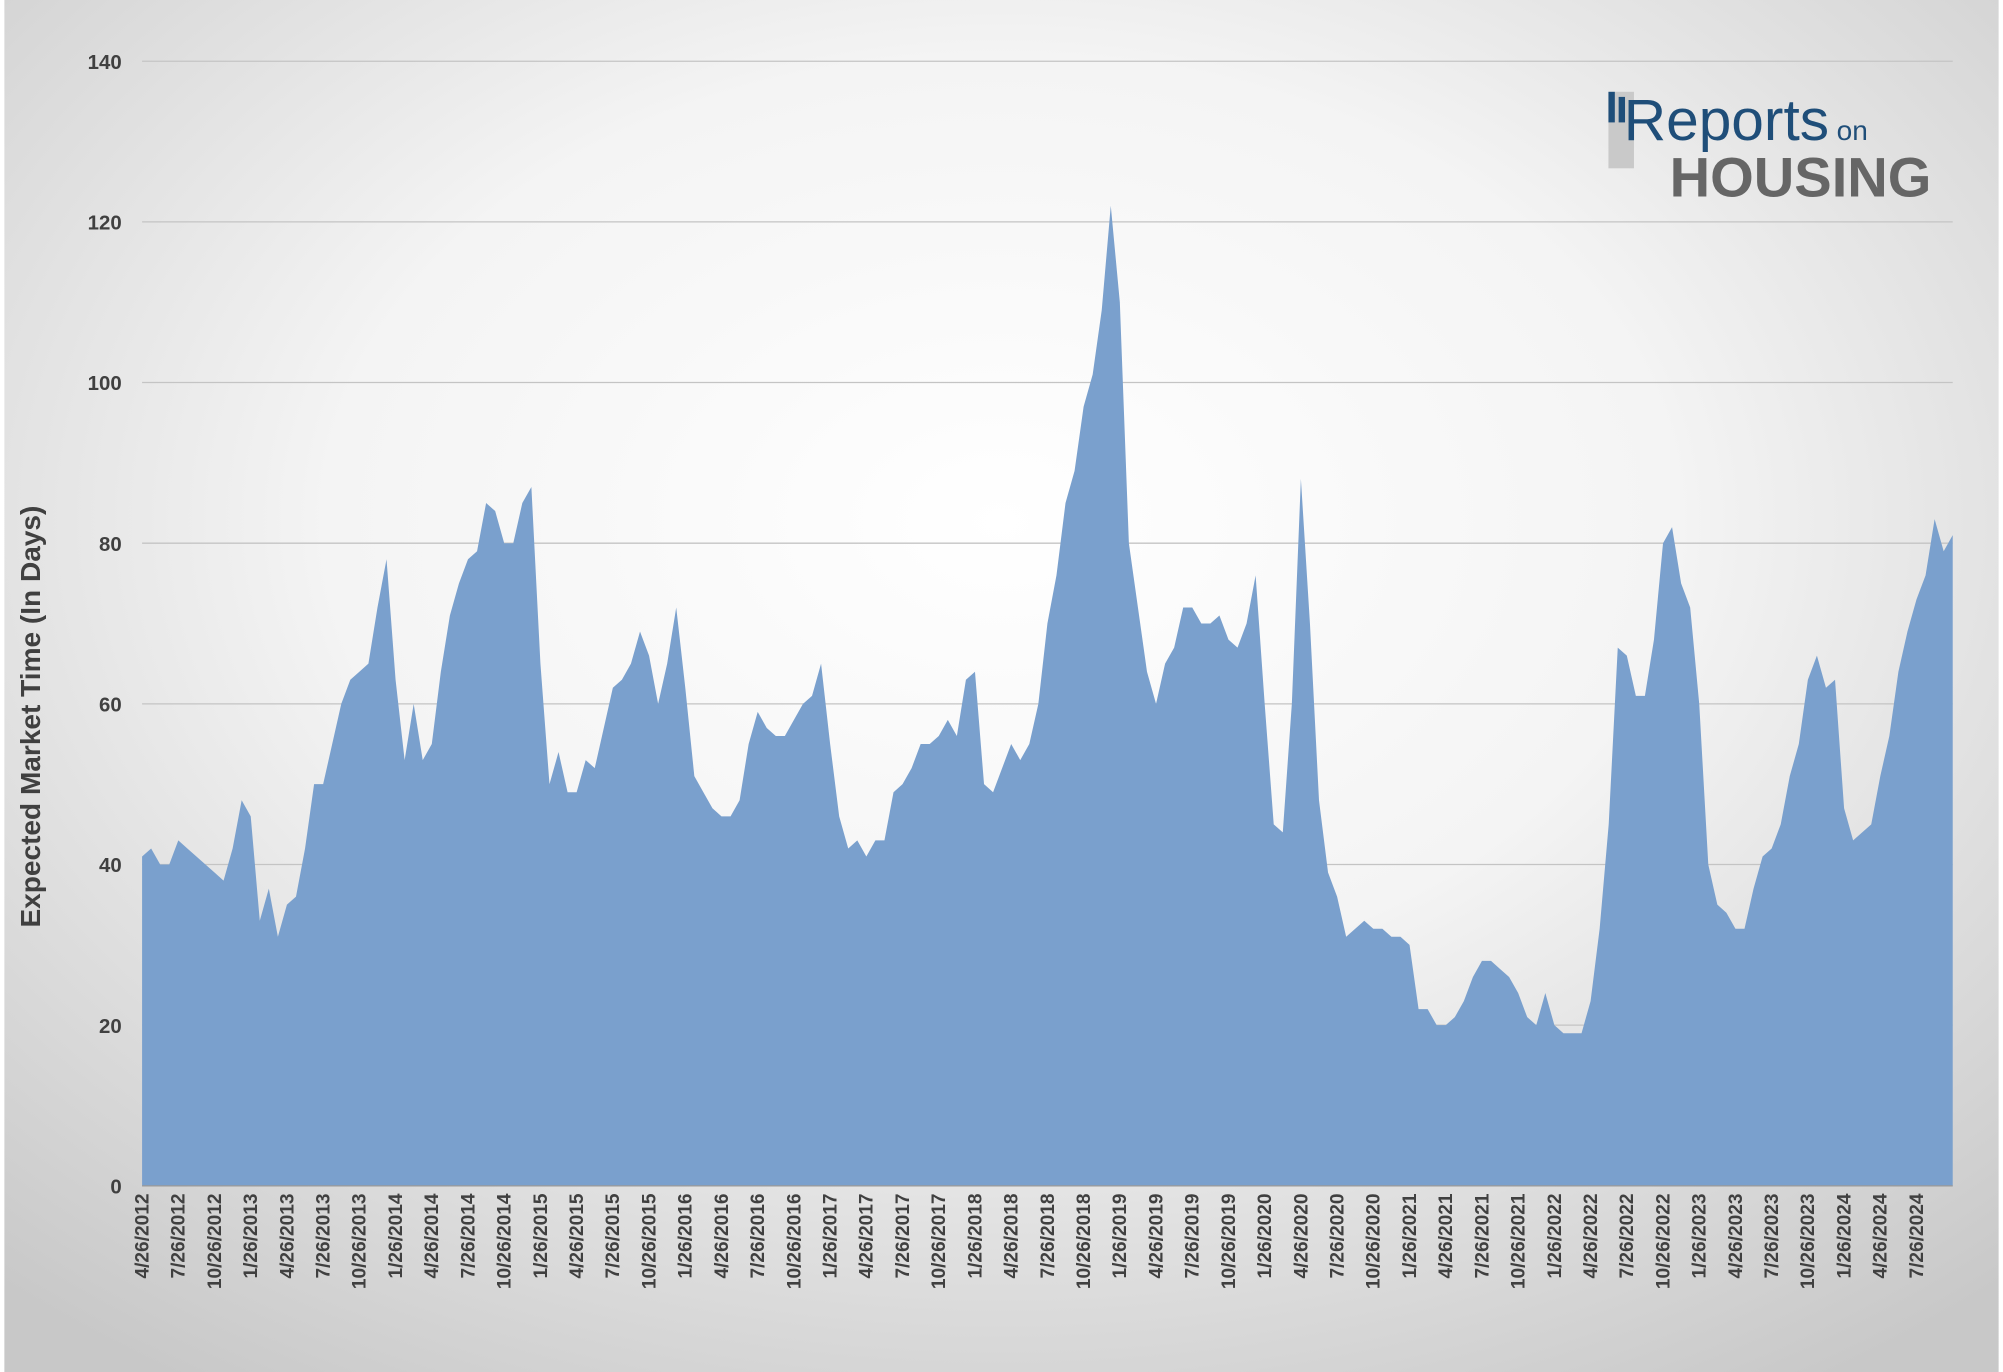  Describe the element at coordinates (110, 866) in the screenshot. I see `y-tick-label: 40` at that location.